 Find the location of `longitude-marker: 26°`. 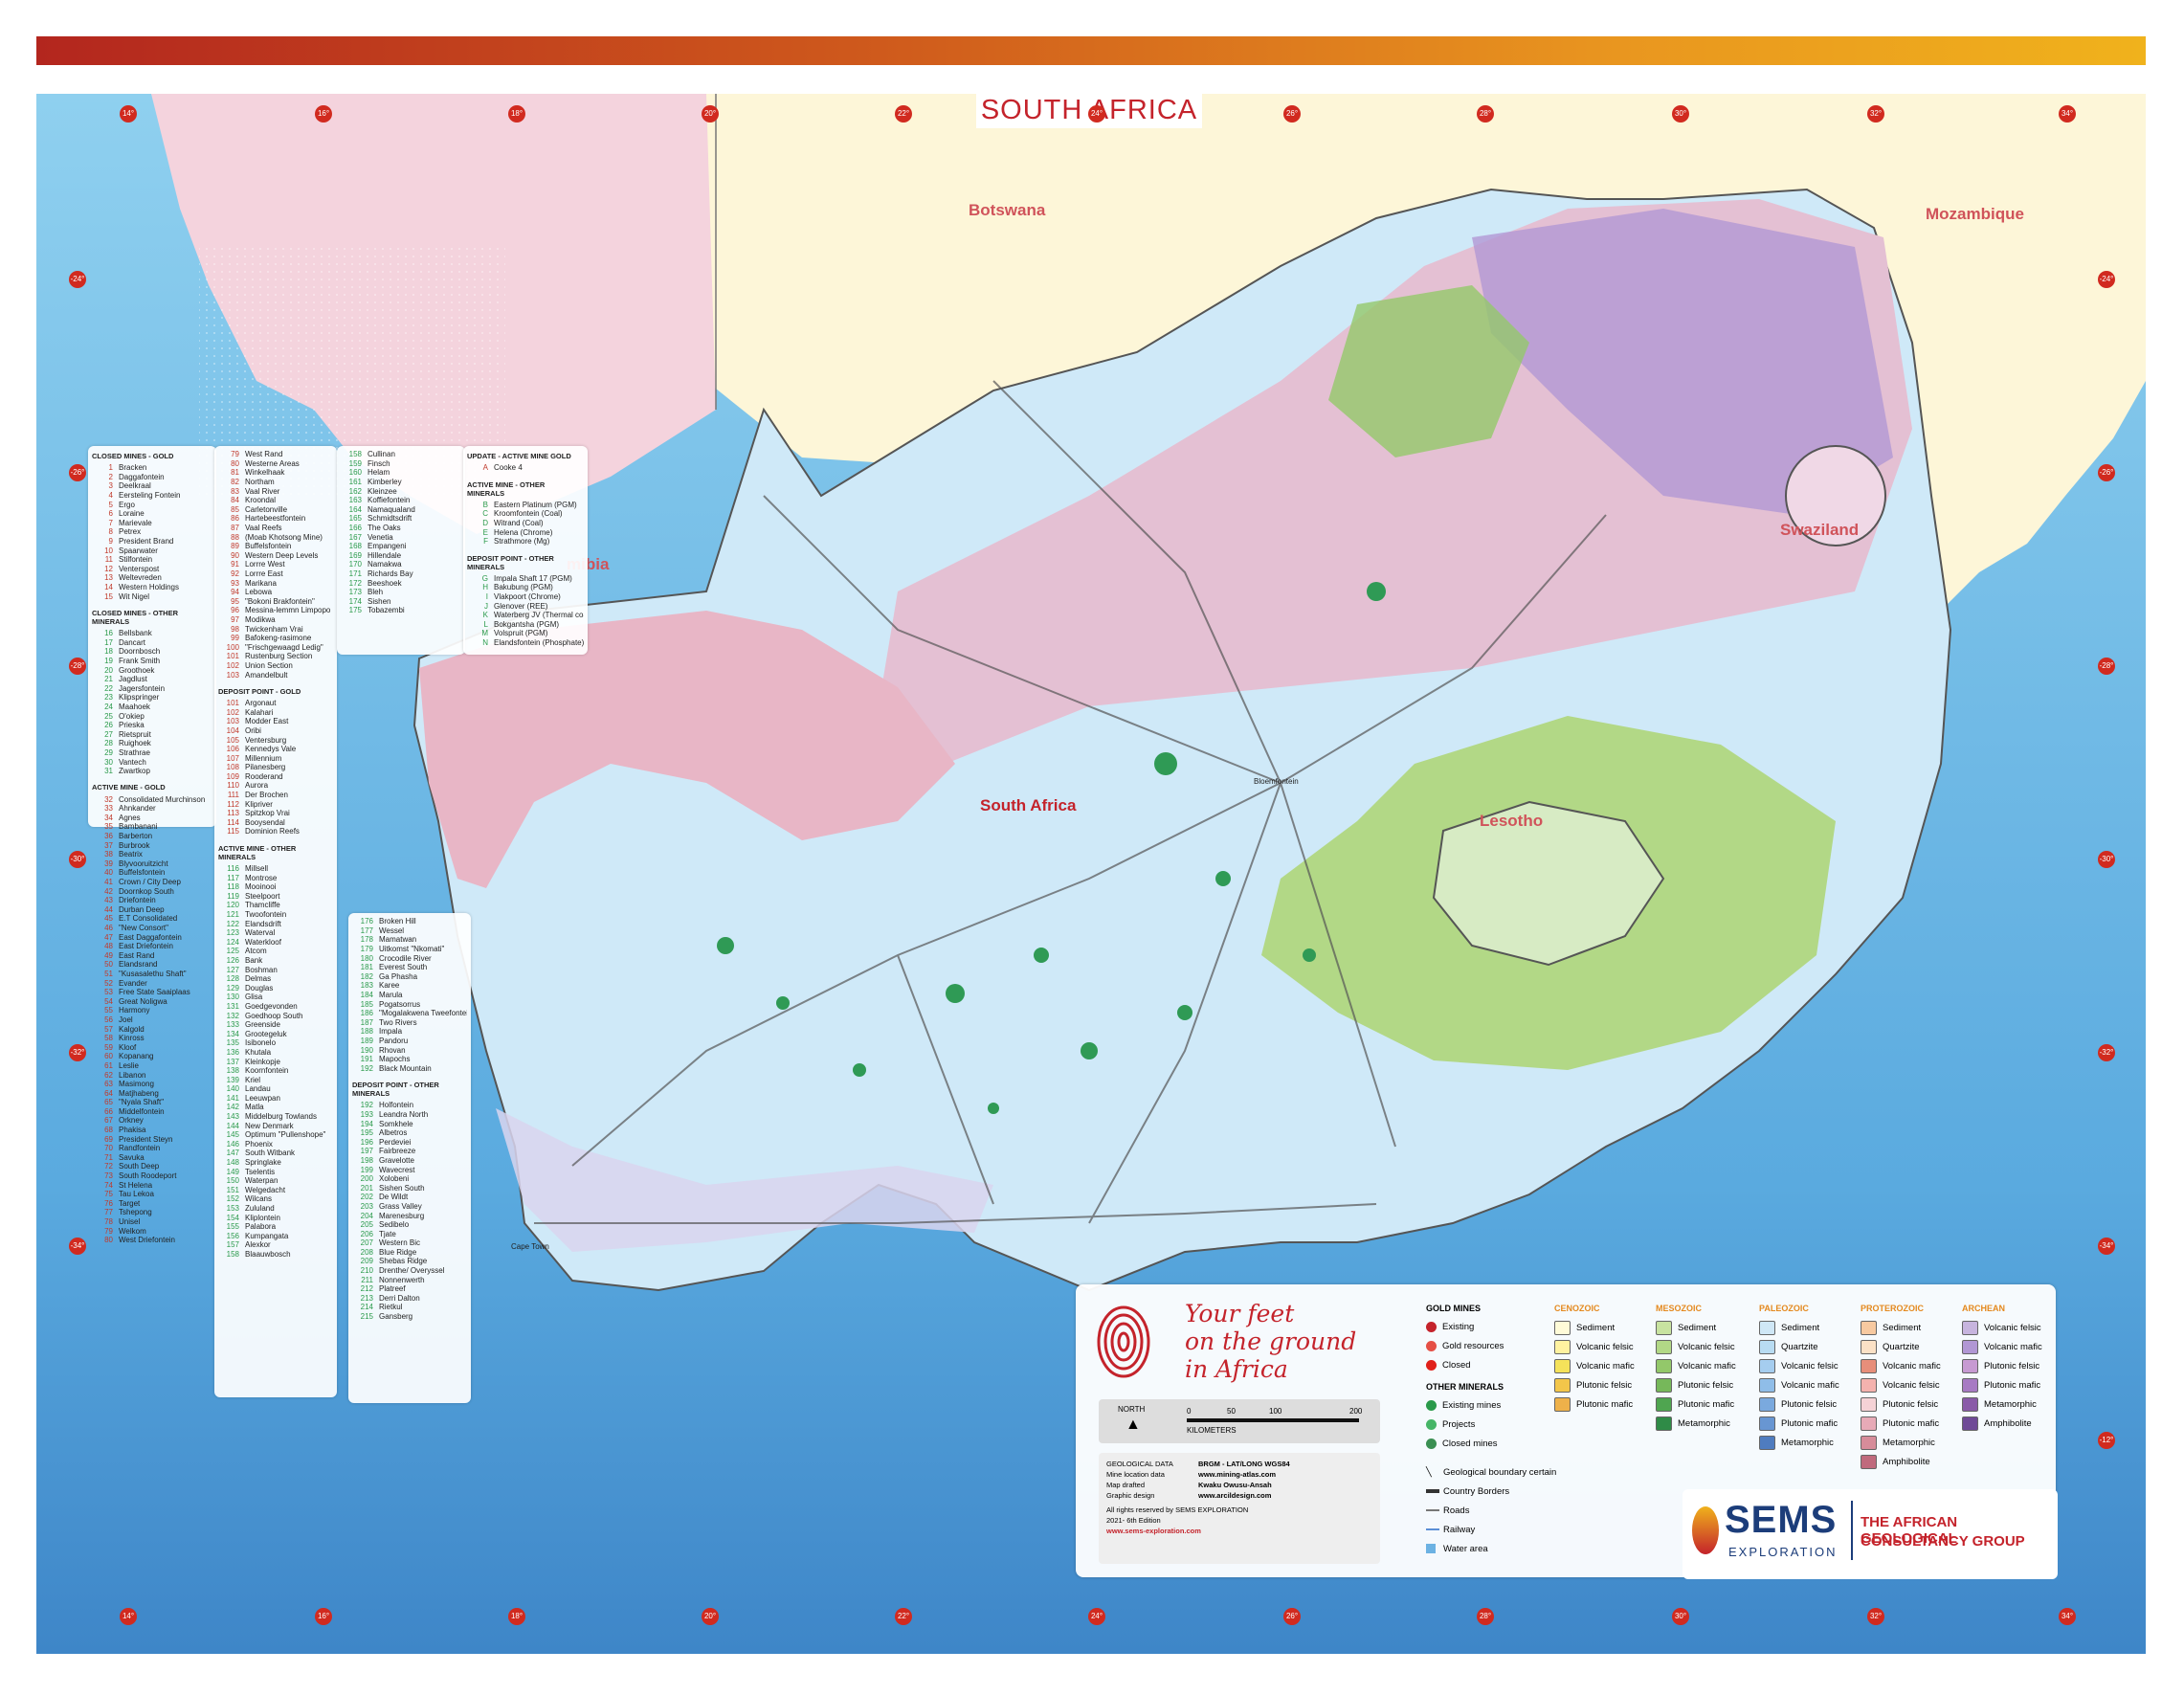

longitude-marker: 26° is located at coordinates (1292, 1617).